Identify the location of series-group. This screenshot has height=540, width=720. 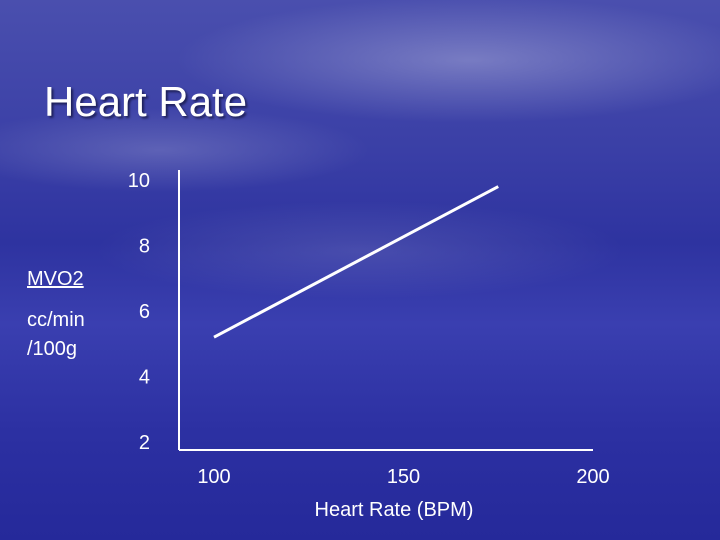
(356, 262).